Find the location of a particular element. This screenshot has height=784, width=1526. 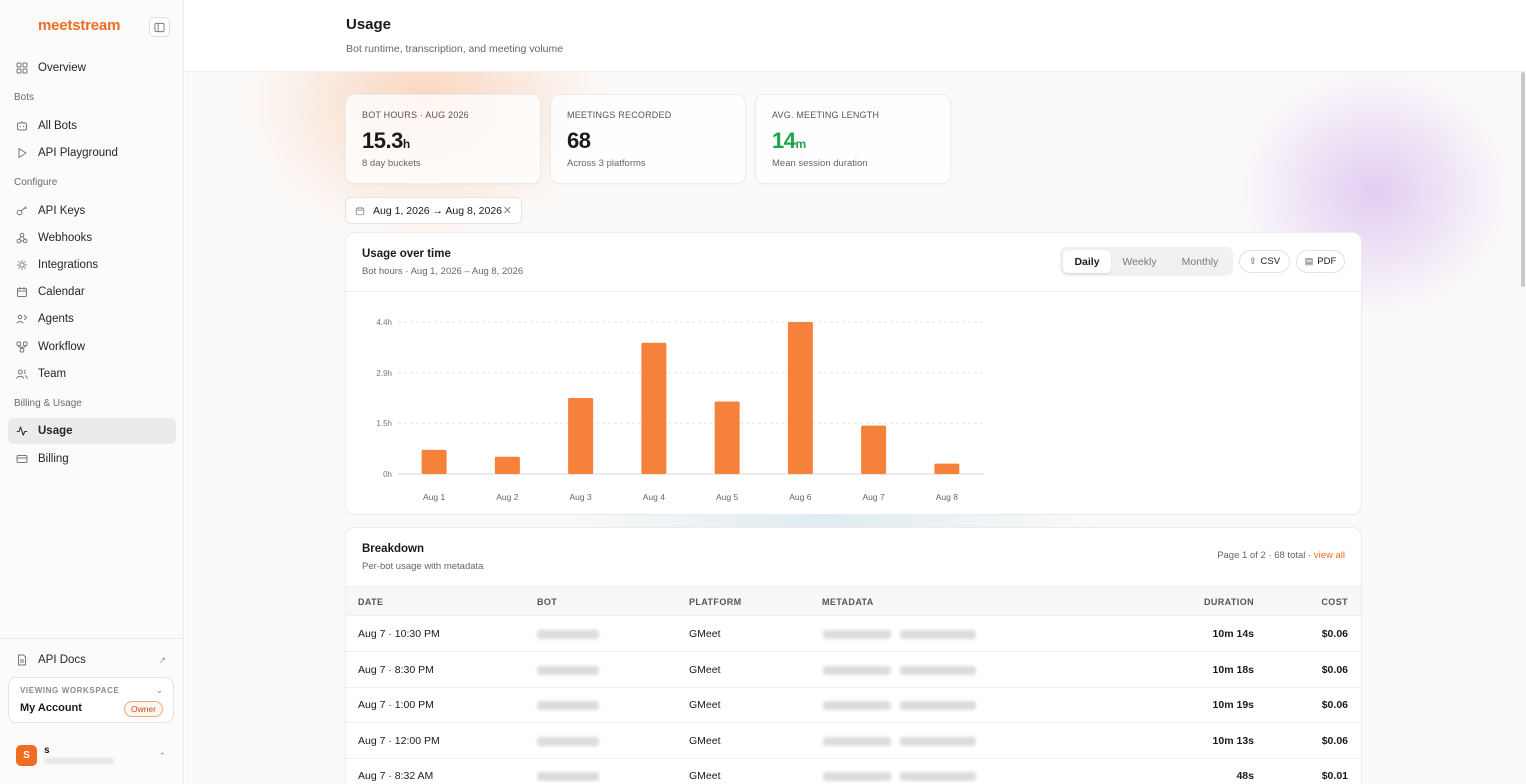

sidebar-item-label: Agents is located at coordinates (56, 319).